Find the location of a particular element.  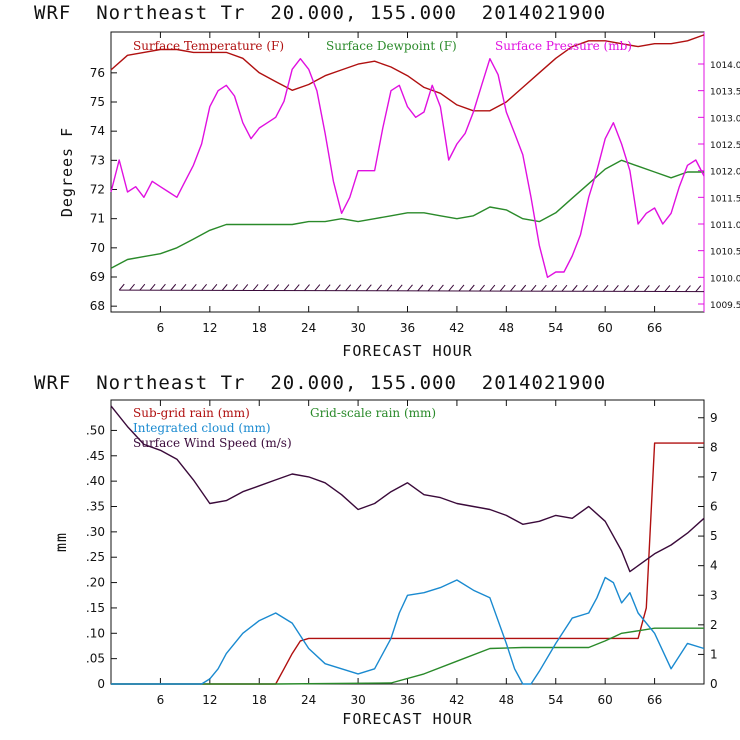

chart1-wind-barbs is located at coordinates (410, 287).